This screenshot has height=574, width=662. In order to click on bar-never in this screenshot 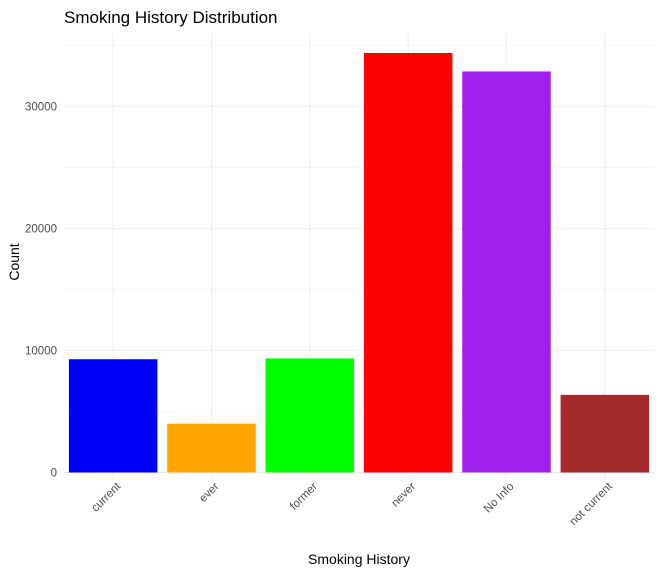, I will do `click(408, 262)`.